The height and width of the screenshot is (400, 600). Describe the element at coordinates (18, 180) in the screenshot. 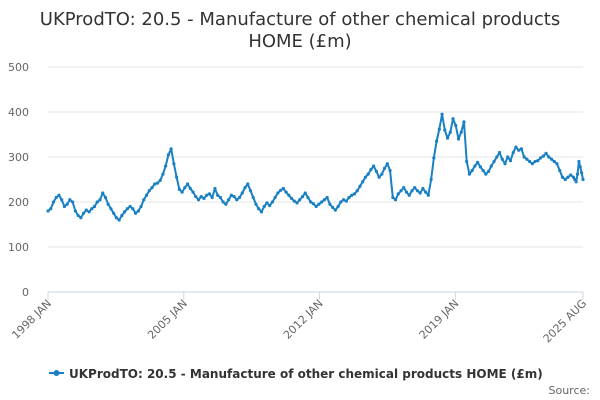

I see `y-axis: 0 100 200 300 400 500` at that location.